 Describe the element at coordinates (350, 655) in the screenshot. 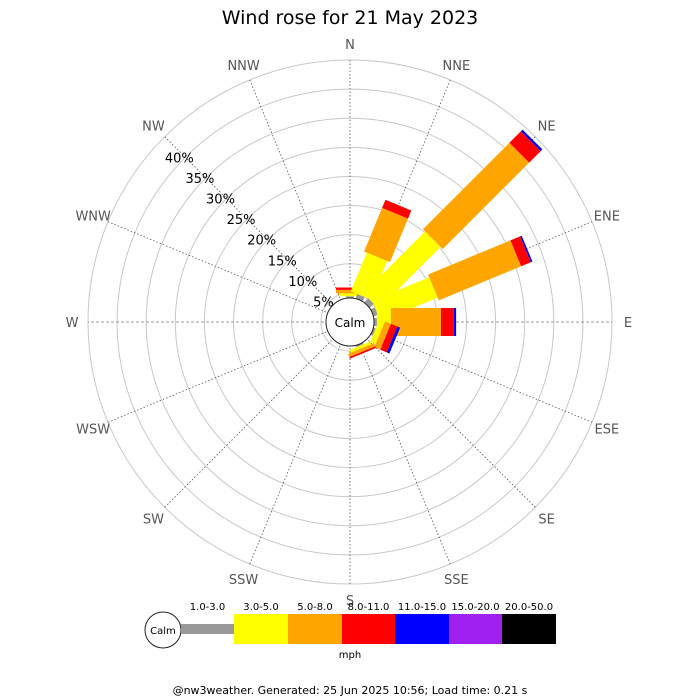

I see `legend-unit: mph` at that location.